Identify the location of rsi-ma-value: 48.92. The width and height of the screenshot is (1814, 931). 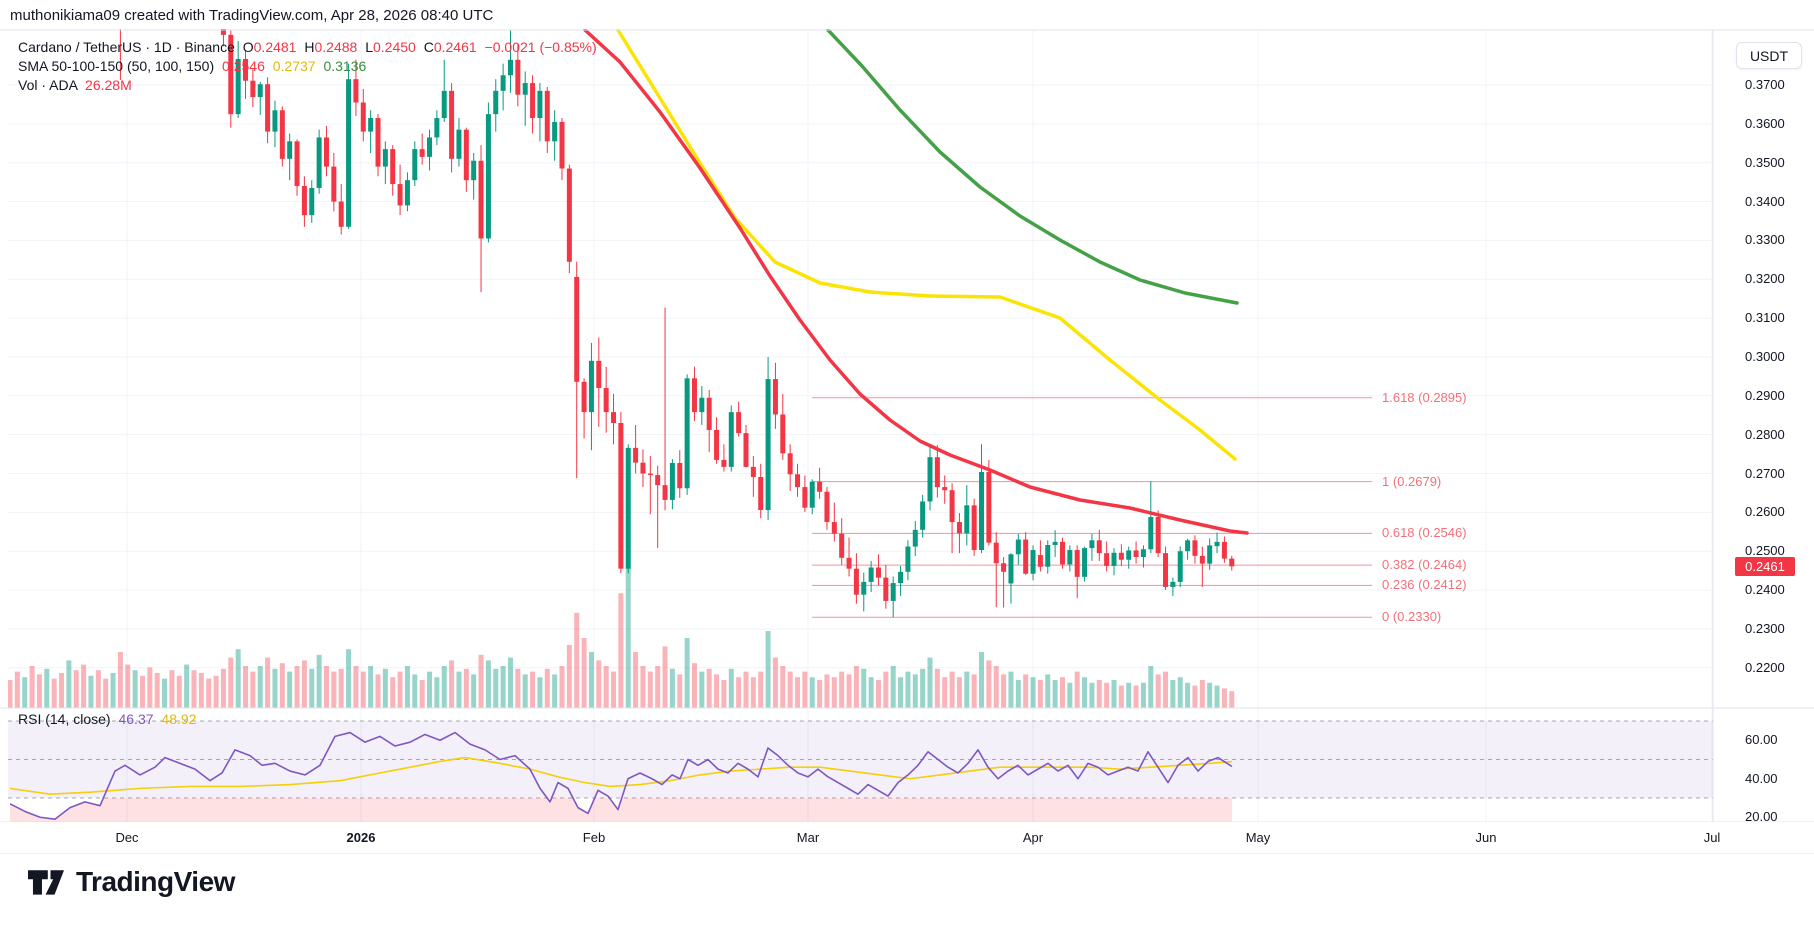
(179, 719).